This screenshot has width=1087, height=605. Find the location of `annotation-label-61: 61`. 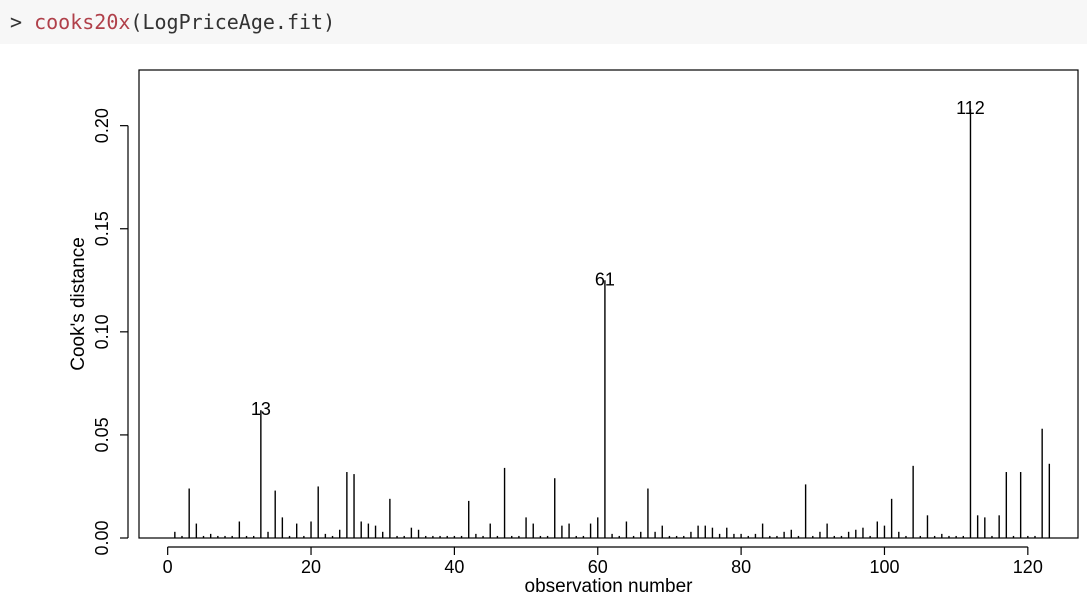

annotation-label-61: 61 is located at coordinates (605, 279).